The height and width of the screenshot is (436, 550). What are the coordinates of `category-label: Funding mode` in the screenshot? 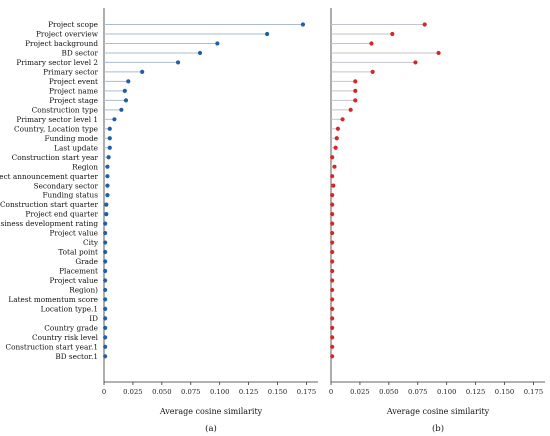 It's located at (71, 138).